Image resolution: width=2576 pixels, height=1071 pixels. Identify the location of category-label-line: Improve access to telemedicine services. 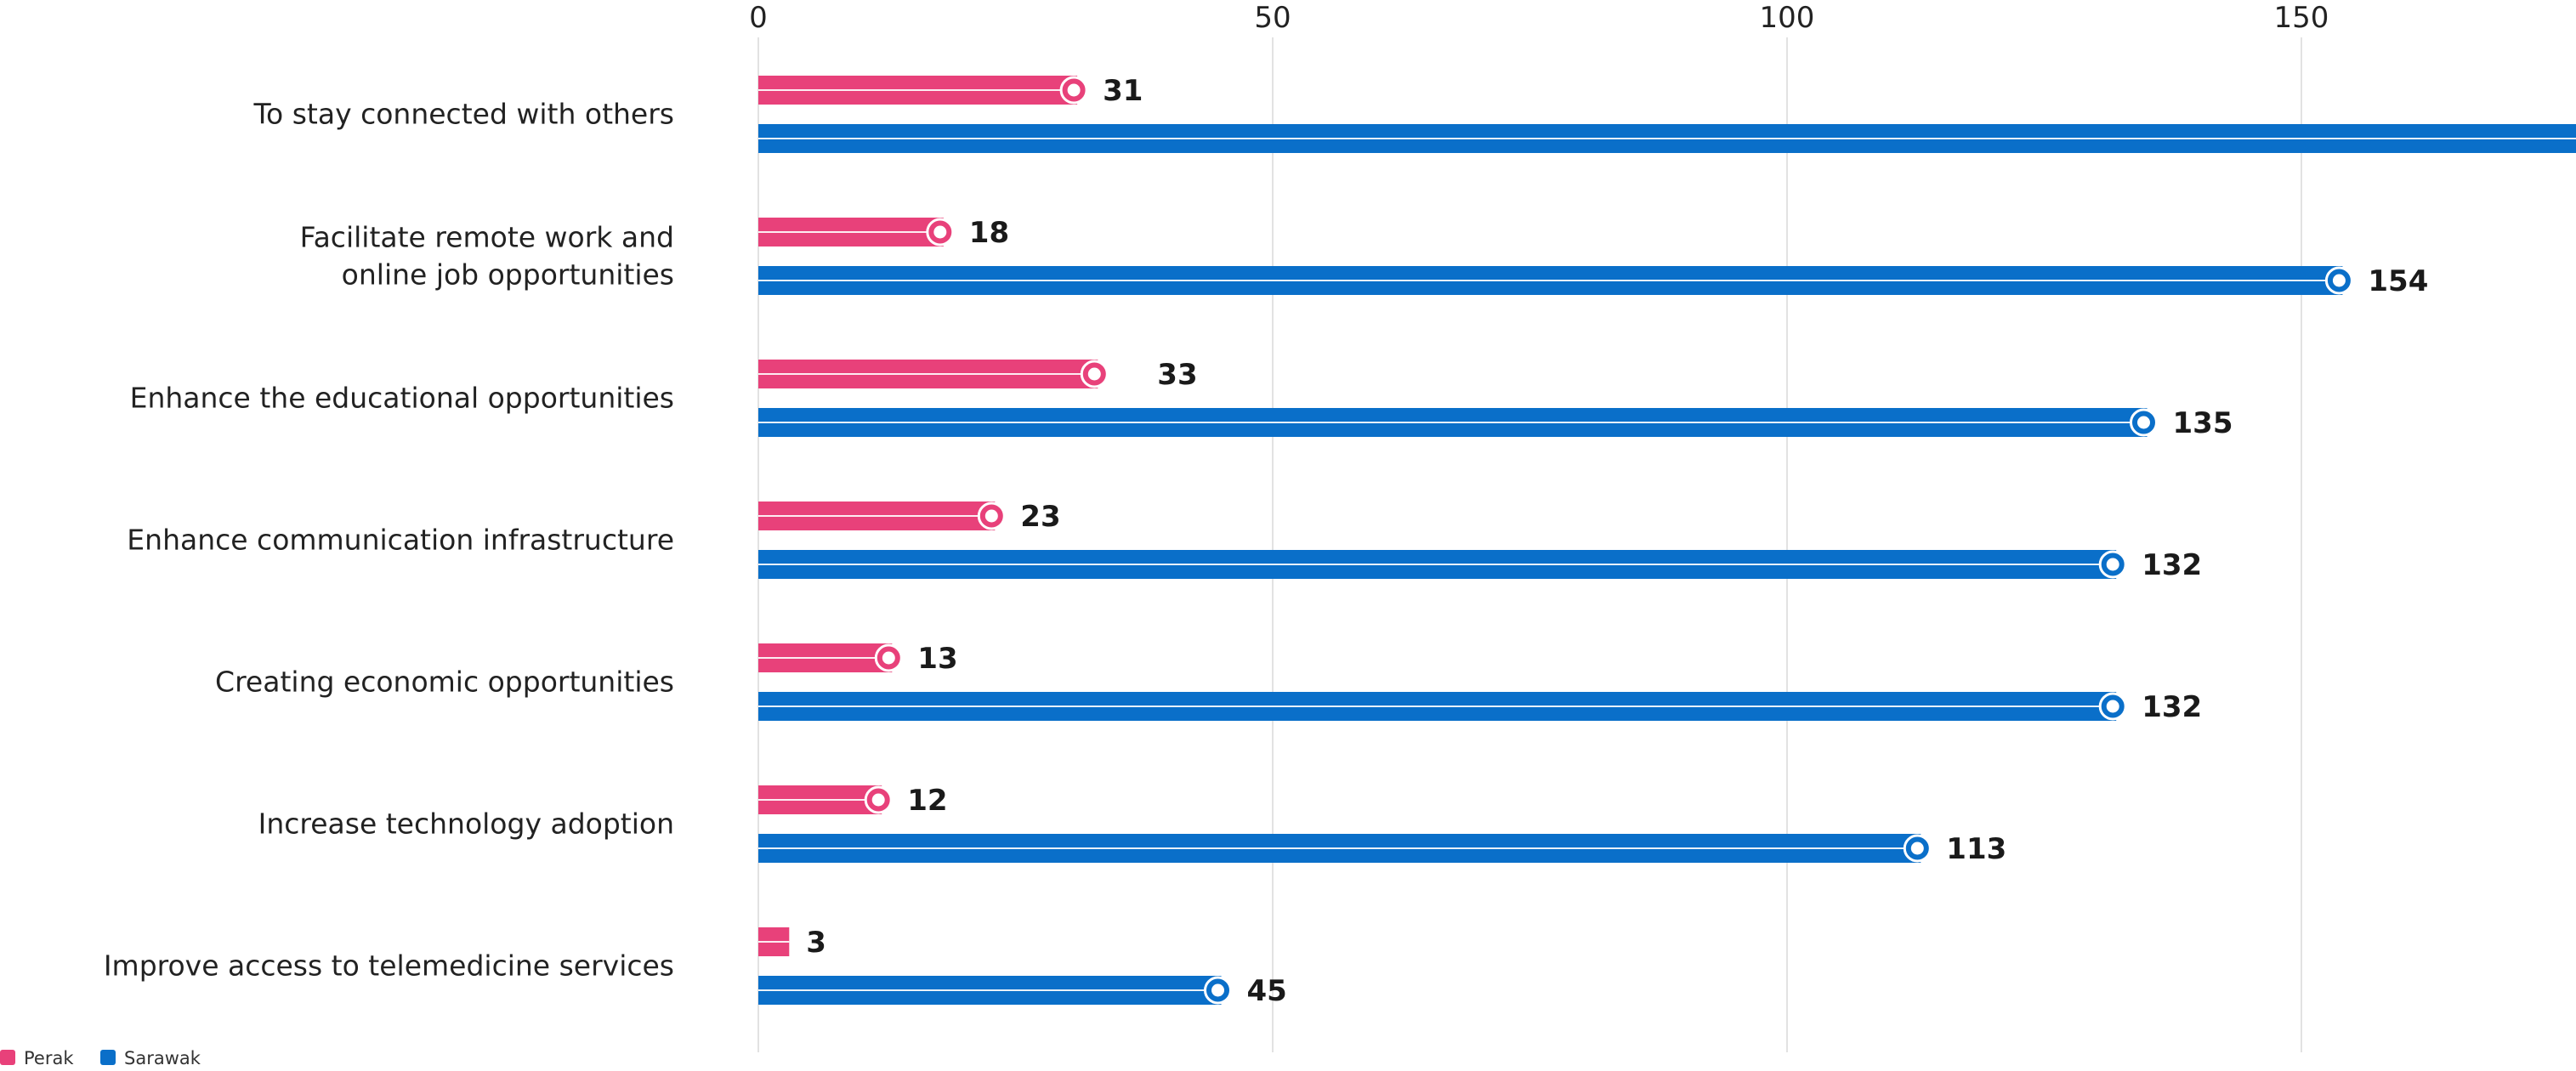
(389, 966).